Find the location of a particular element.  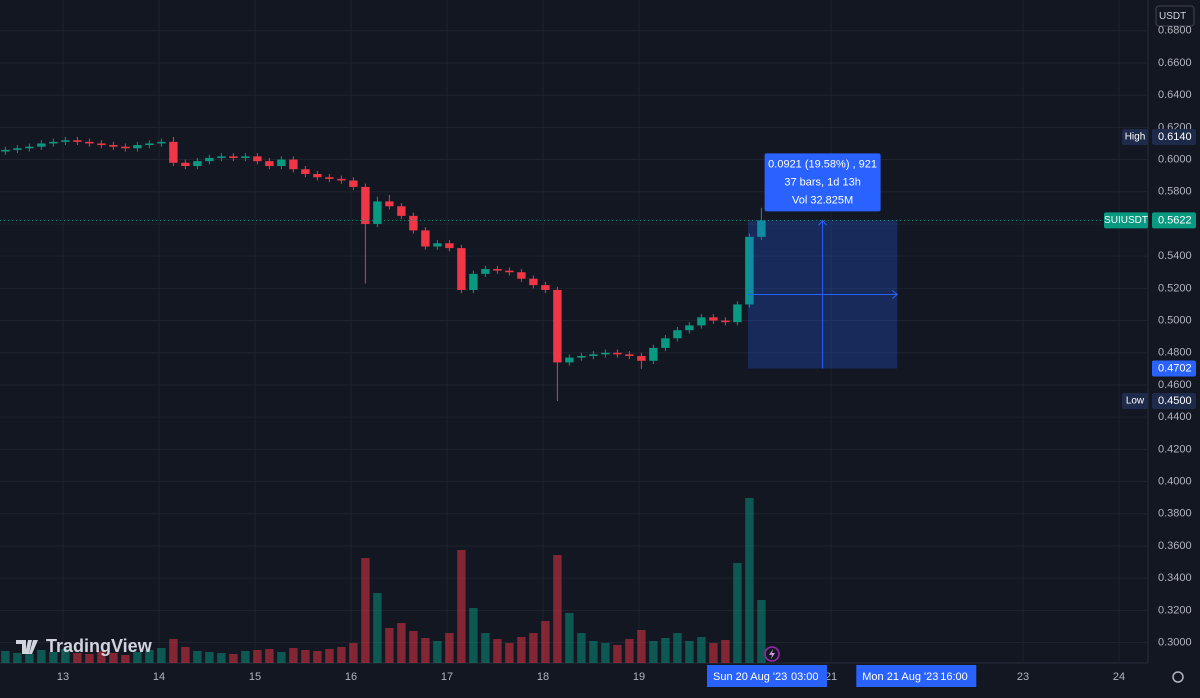

measure-text: 0.0921 (19.58%) , 921 is located at coordinates (822, 164).